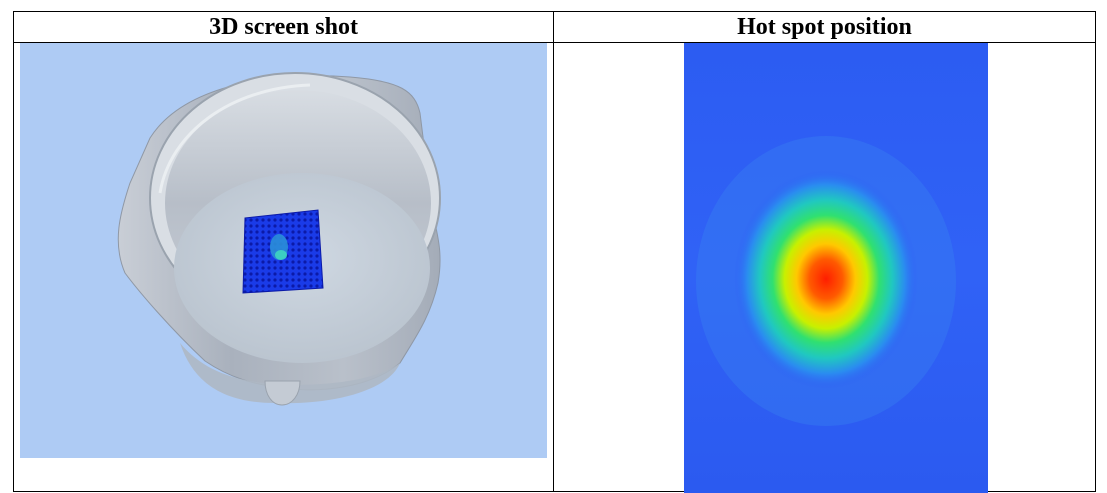  Describe the element at coordinates (283, 27) in the screenshot. I see `header-3d-screen-shot: 3D screen shot` at that location.